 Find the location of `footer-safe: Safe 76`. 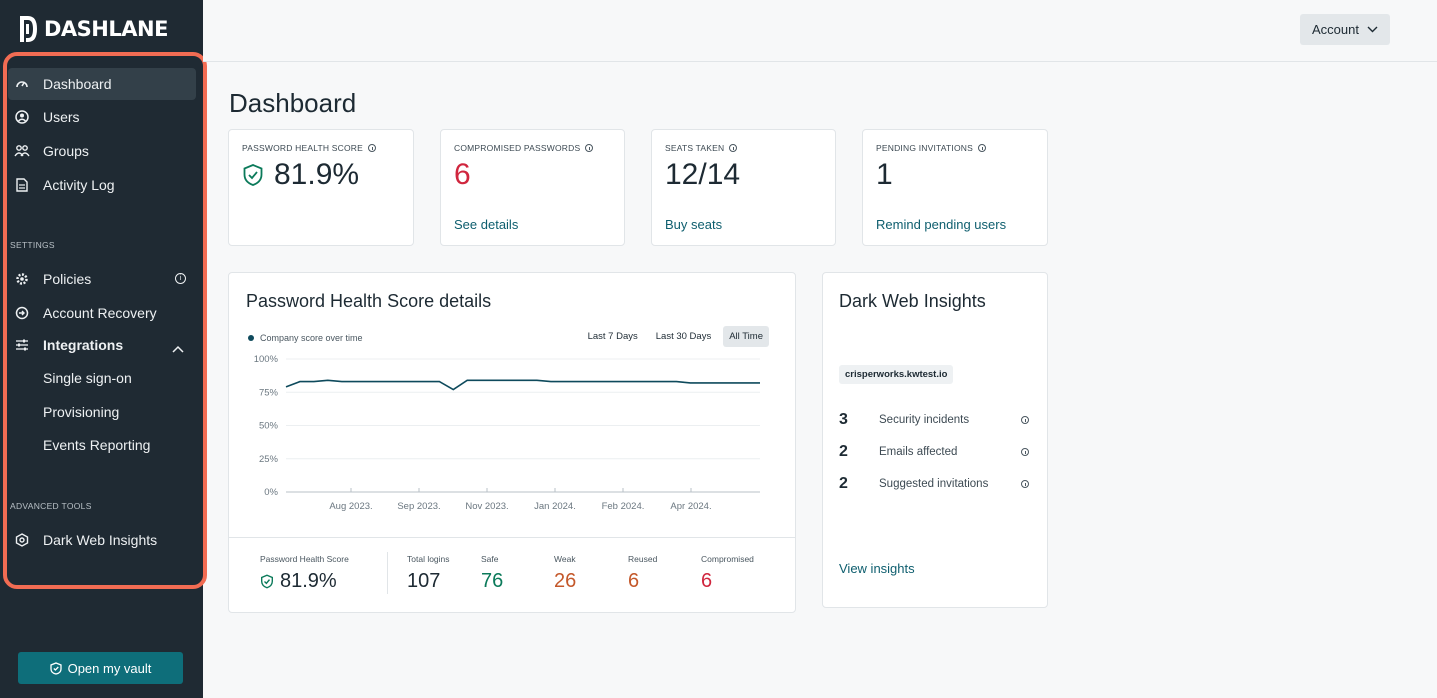

footer-safe: Safe 76 is located at coordinates (492, 573).